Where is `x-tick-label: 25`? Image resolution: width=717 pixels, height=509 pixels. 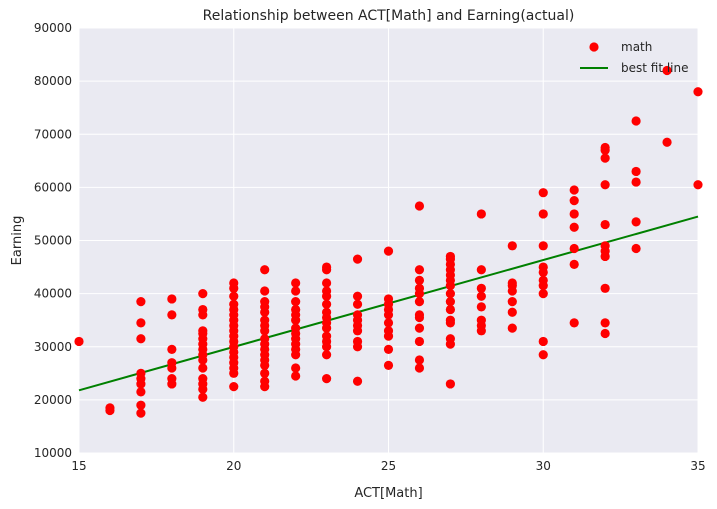
x-tick-label: 25 is located at coordinates (388, 466).